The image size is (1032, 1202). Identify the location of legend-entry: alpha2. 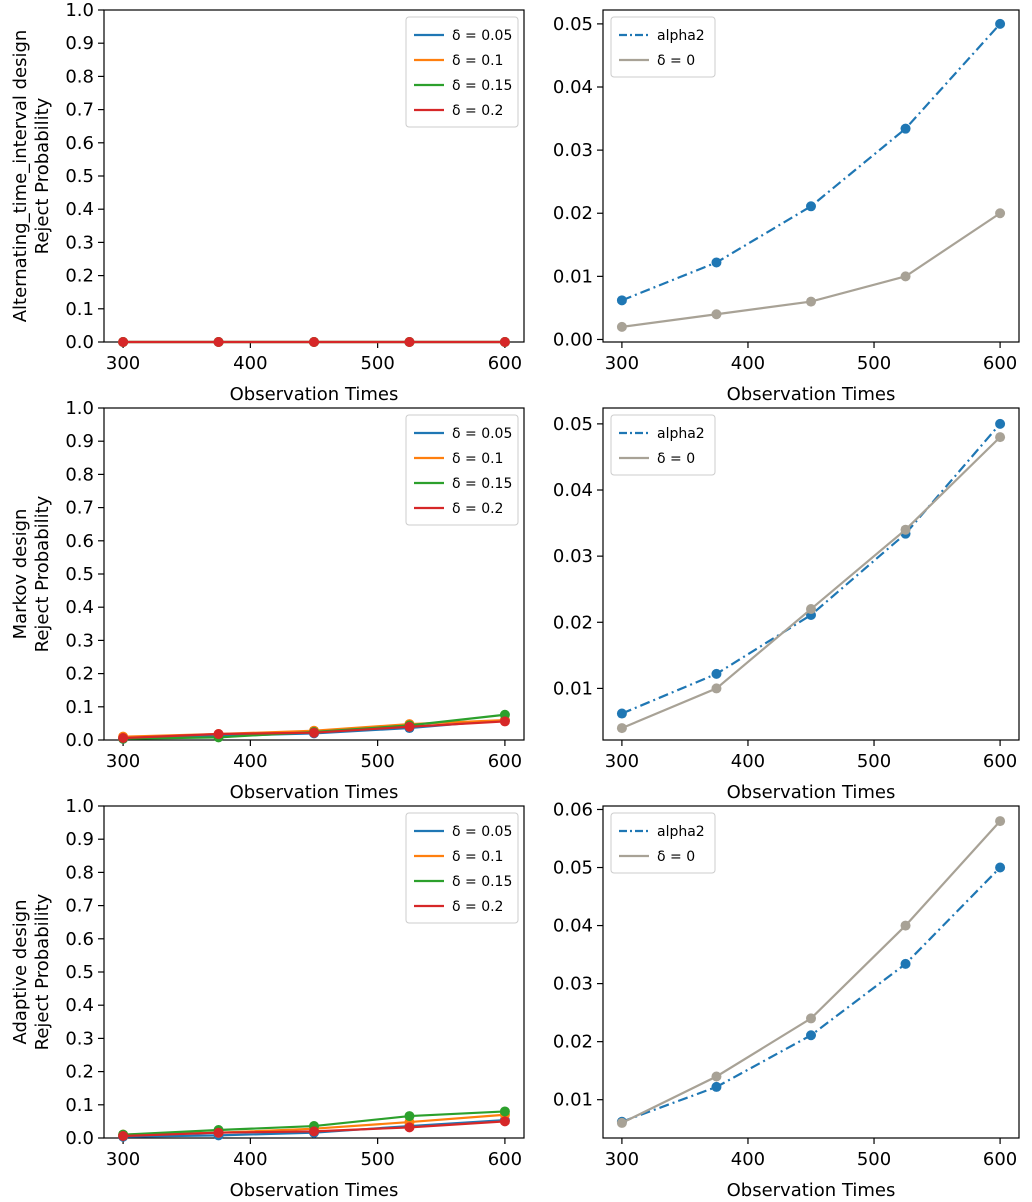
(681, 36).